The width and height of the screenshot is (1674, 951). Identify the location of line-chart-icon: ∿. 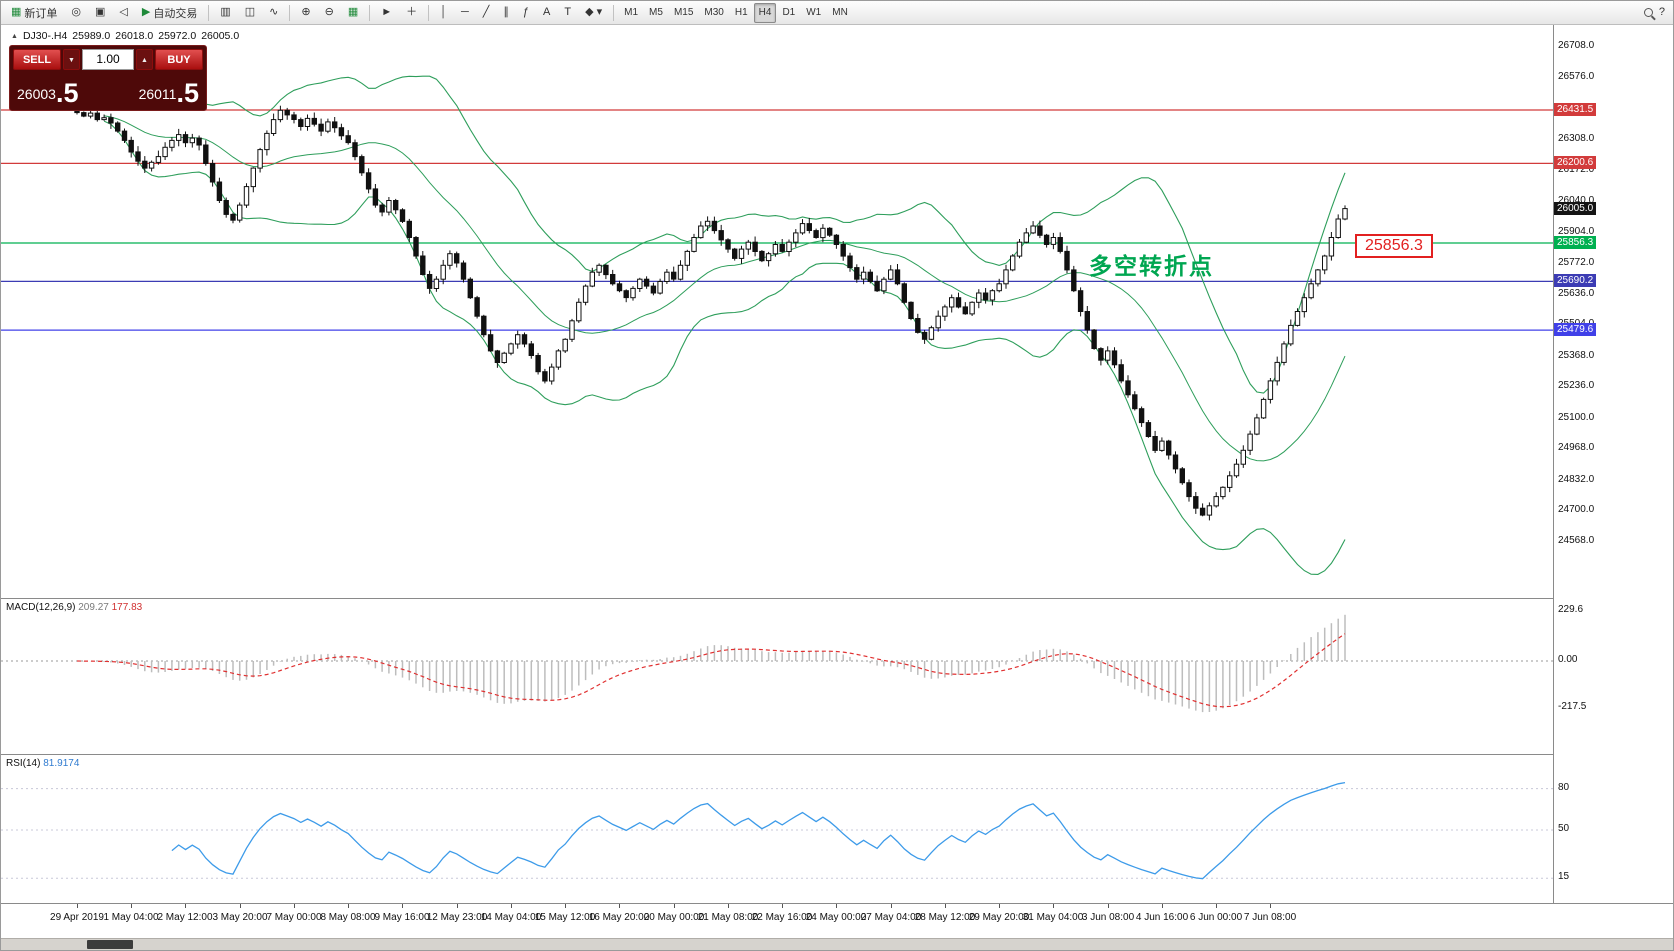
(274, 12).